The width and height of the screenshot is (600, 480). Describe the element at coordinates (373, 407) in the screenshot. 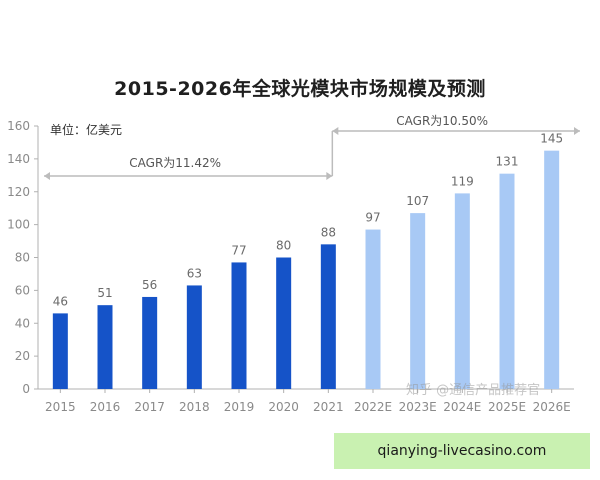

I see `x-tick-label-2022E: 2022E` at that location.